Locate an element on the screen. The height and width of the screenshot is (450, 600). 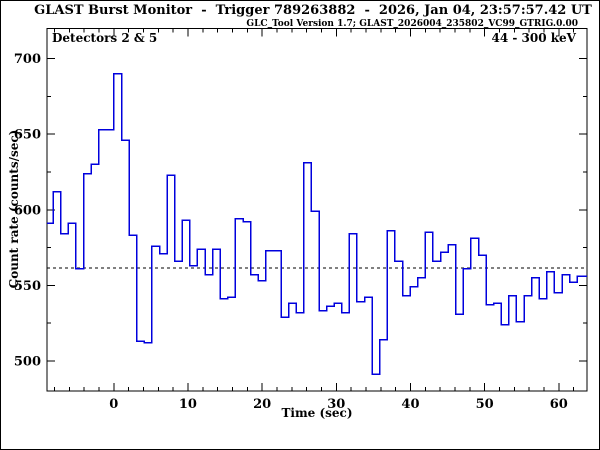
detectors-annotation: Detectors 2 & 5 is located at coordinates (105, 38).